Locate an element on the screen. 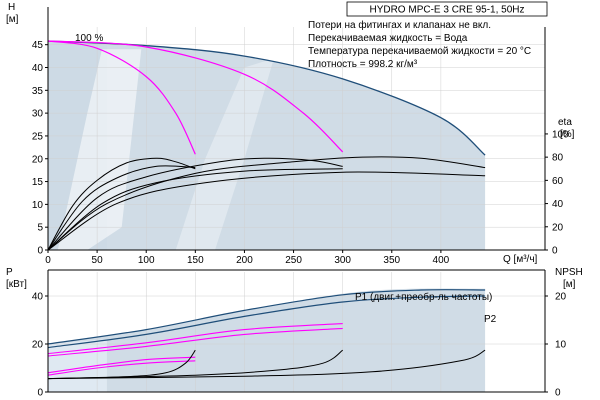 The height and width of the screenshot is (400, 600). bottom-right-tick-label-1: 10 is located at coordinates (561, 345).